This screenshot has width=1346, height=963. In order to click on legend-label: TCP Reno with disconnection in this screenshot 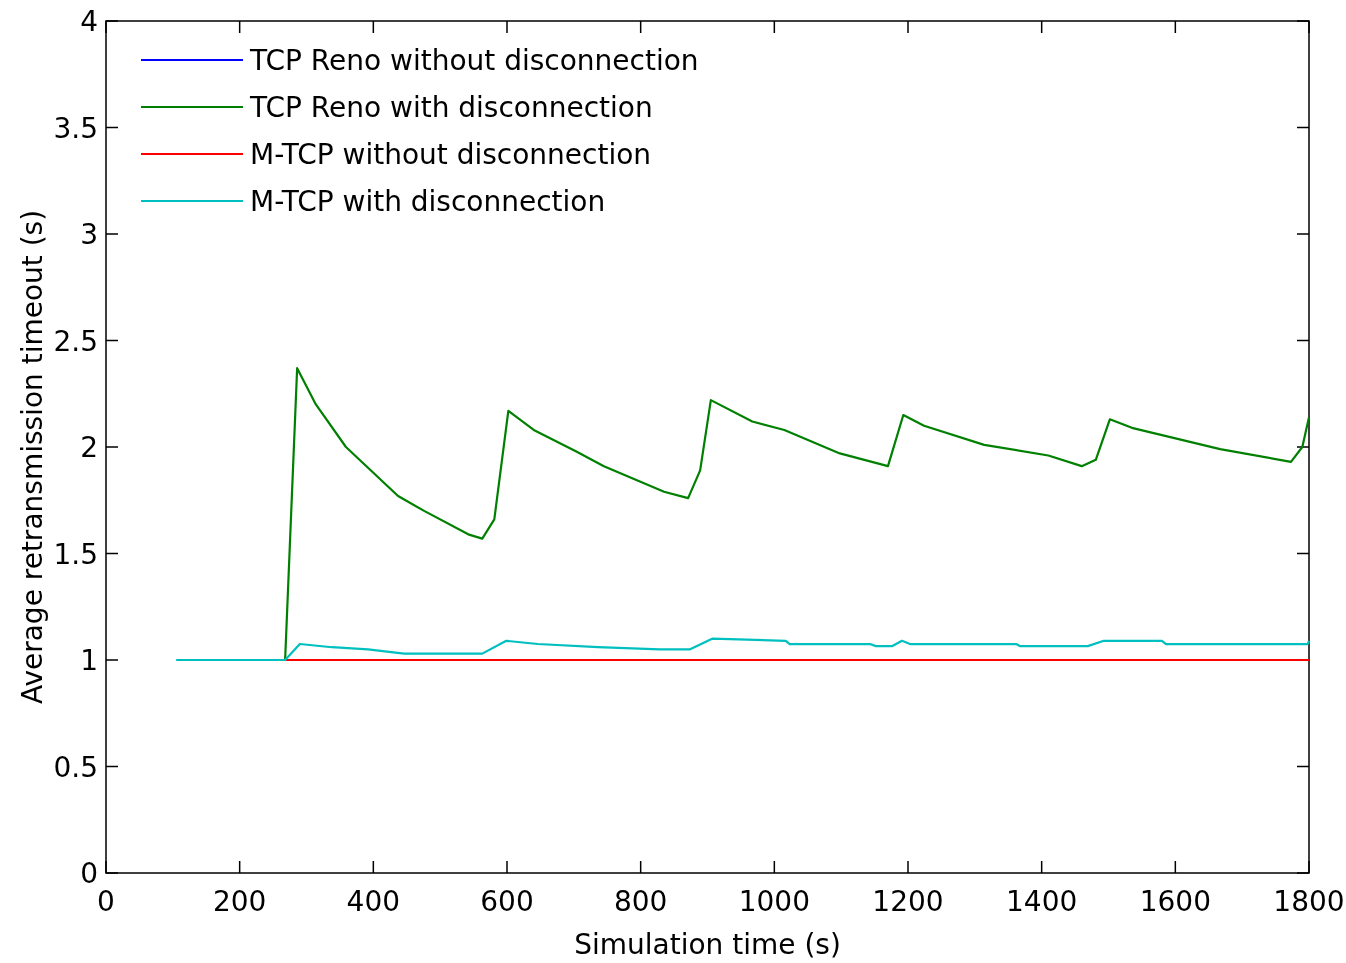, I will do `click(451, 107)`.